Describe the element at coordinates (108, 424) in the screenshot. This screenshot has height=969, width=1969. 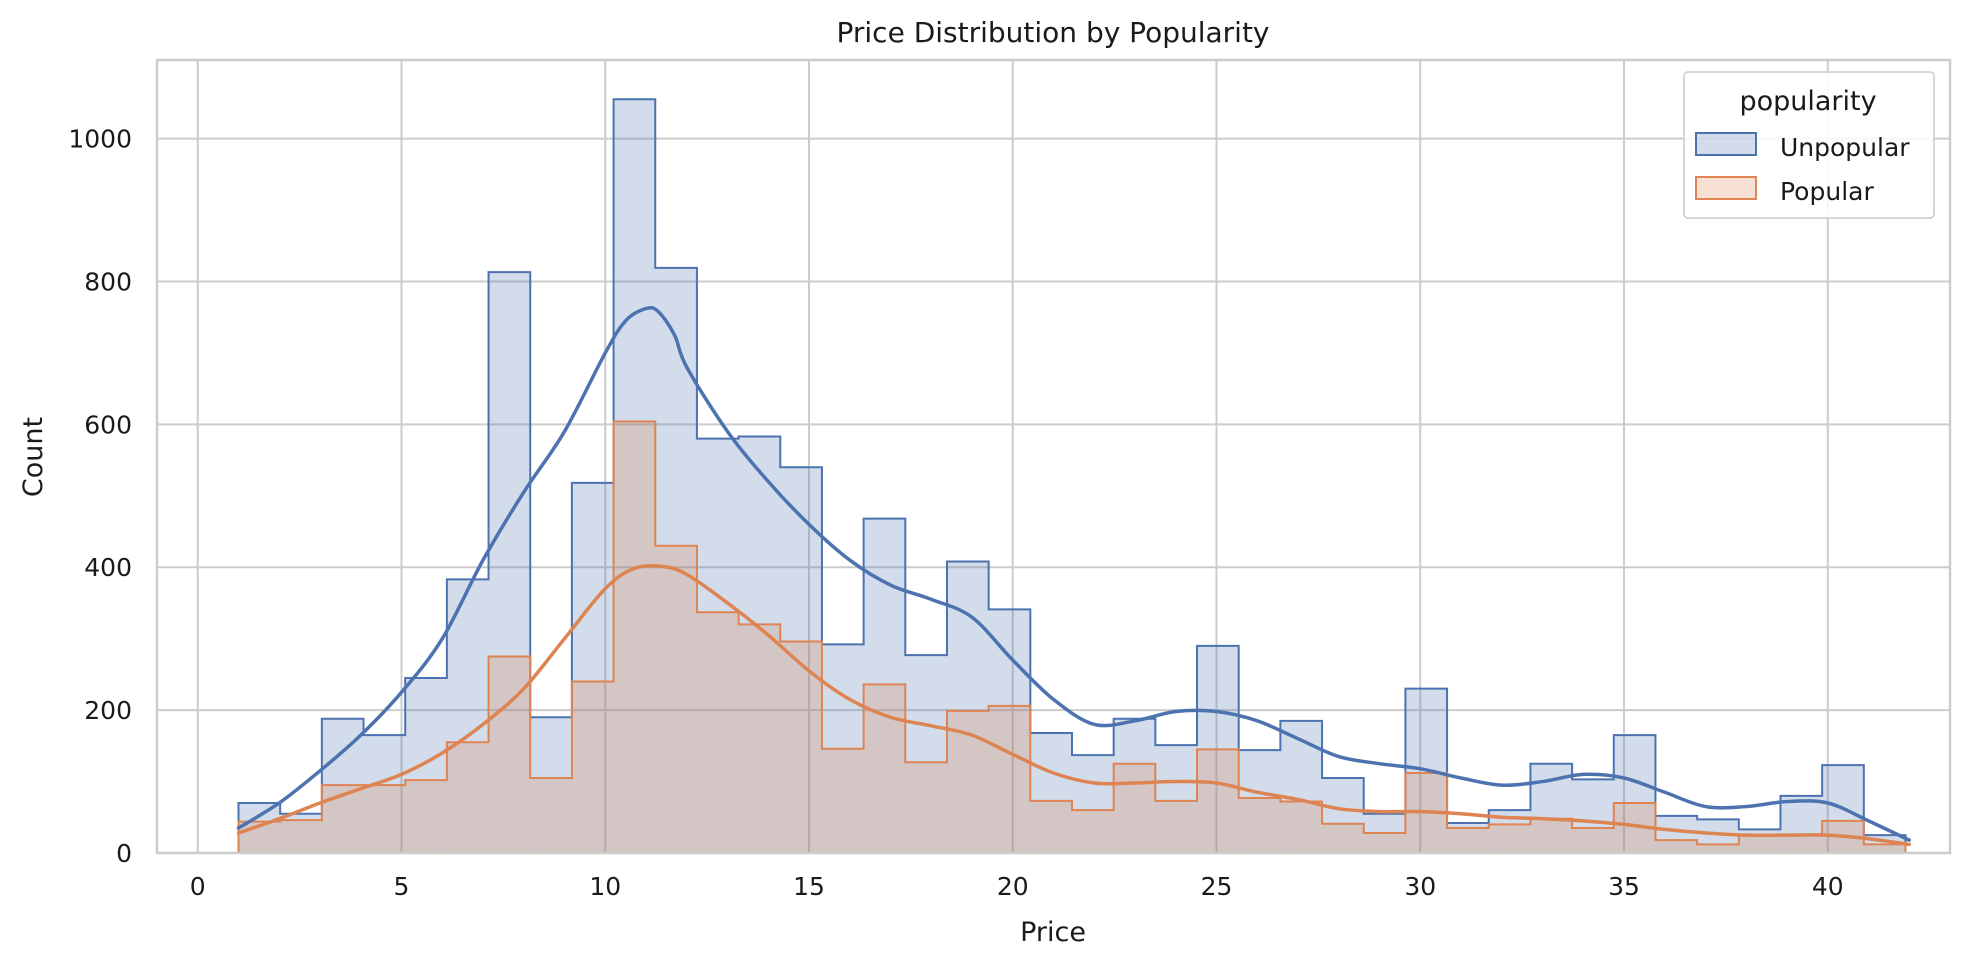
I see `y-tick-label: 600` at that location.